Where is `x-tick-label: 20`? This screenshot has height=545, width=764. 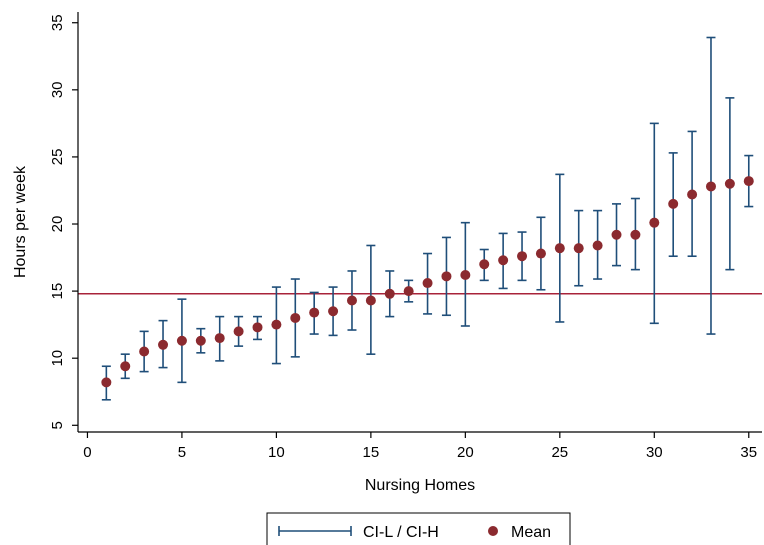 x-tick-label: 20 is located at coordinates (465, 452).